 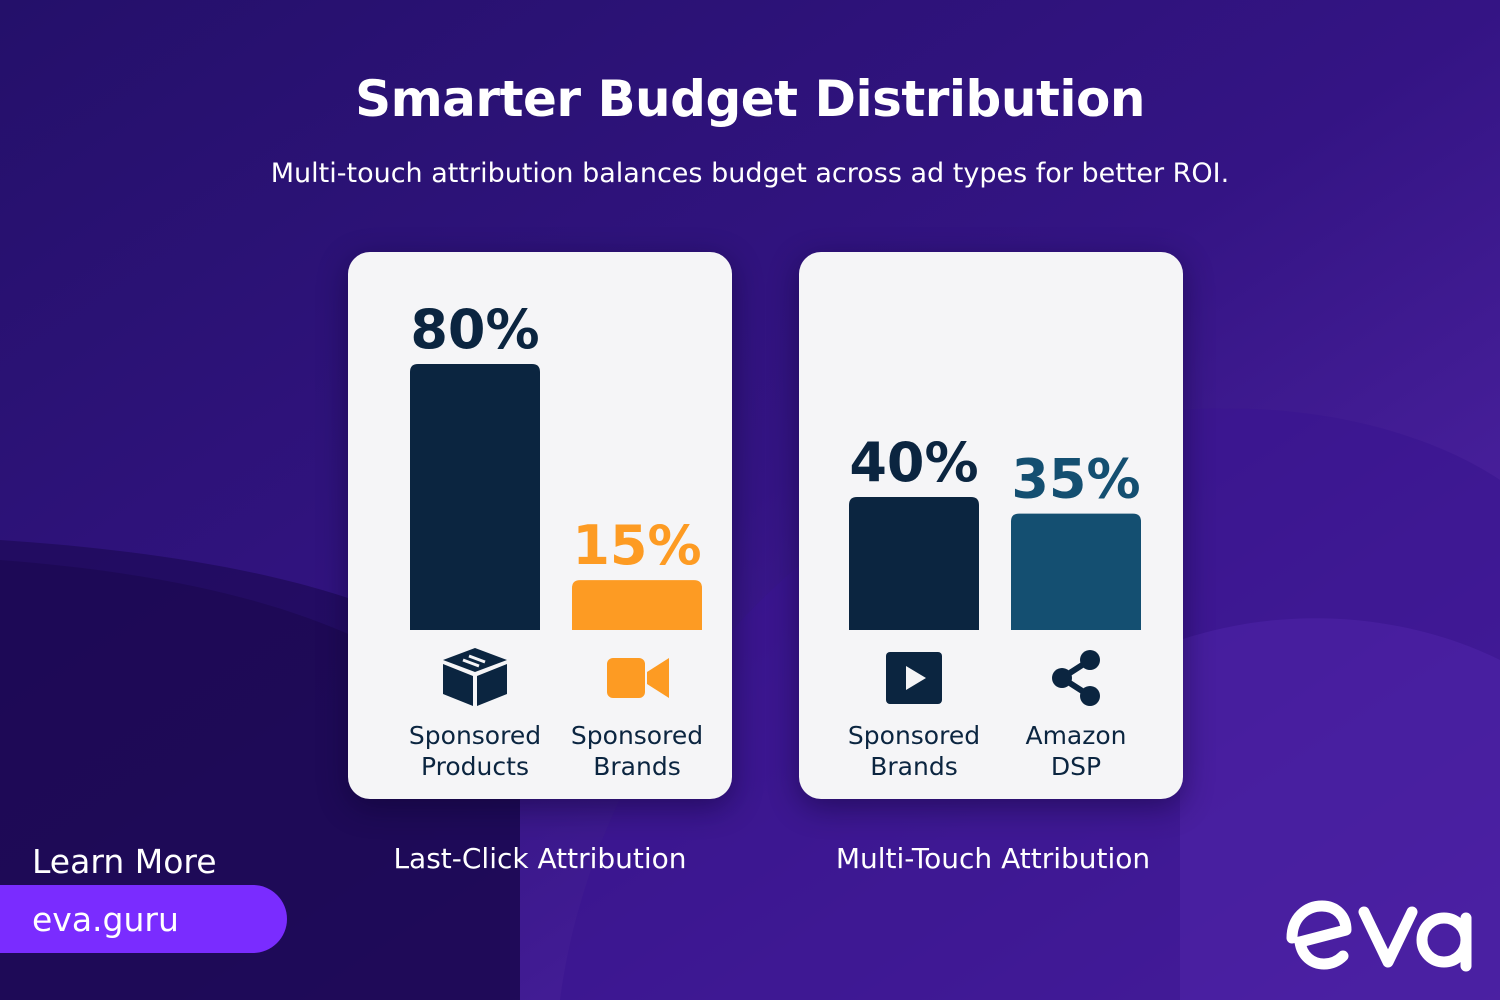 I want to click on bar-sponsored-products, so click(x=475, y=497).